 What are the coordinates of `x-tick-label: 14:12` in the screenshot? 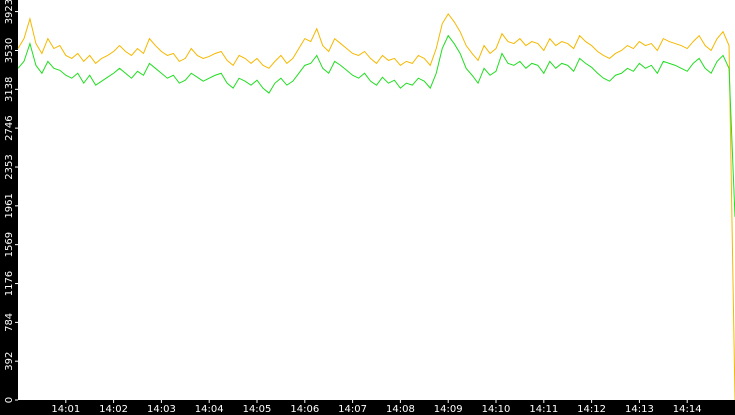 It's located at (591, 409).